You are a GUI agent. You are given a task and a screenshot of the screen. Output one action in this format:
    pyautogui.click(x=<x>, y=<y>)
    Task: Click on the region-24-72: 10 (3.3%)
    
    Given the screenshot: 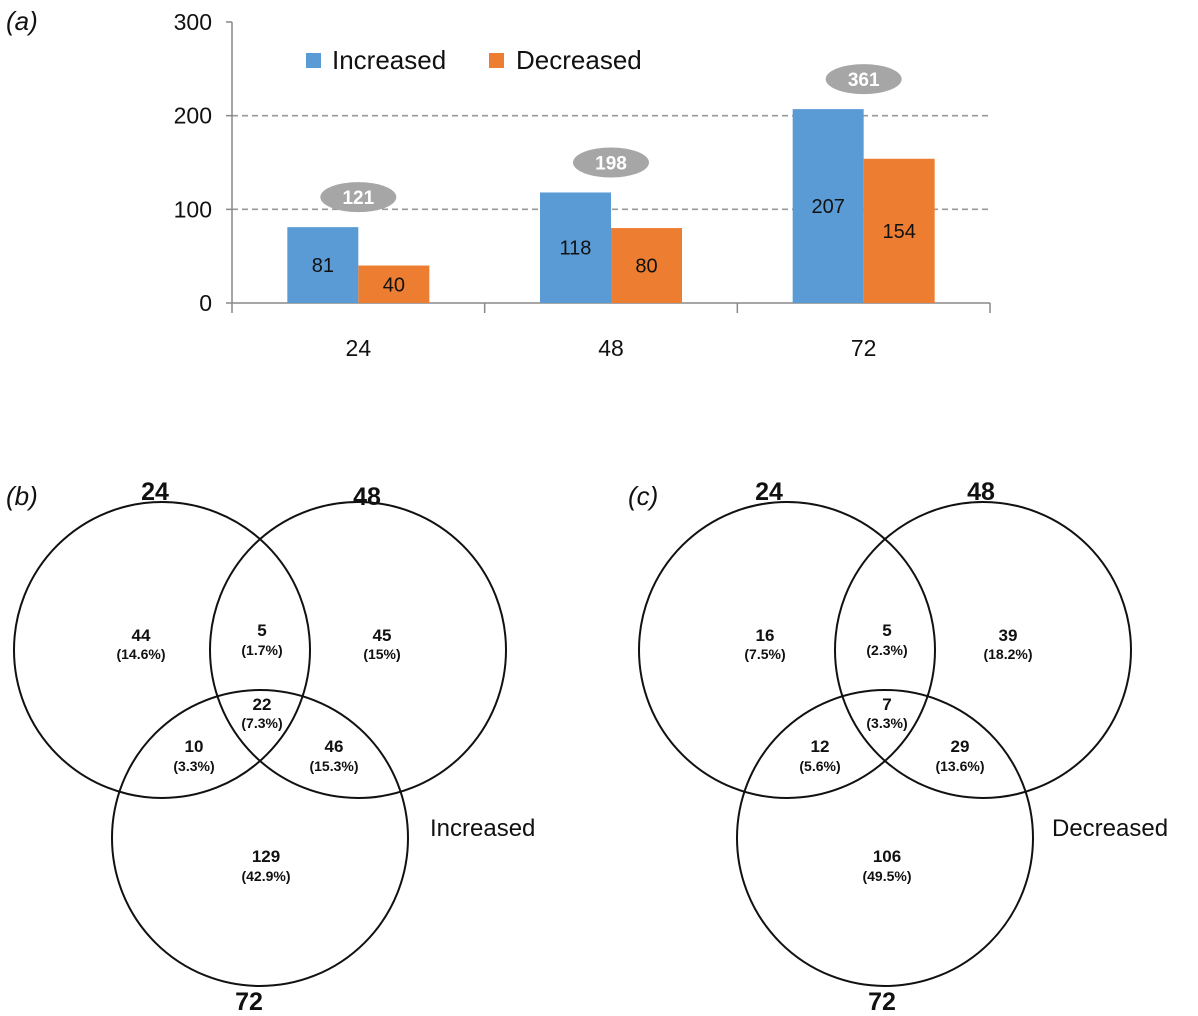 What is the action you would take?
    pyautogui.click(x=193, y=755)
    